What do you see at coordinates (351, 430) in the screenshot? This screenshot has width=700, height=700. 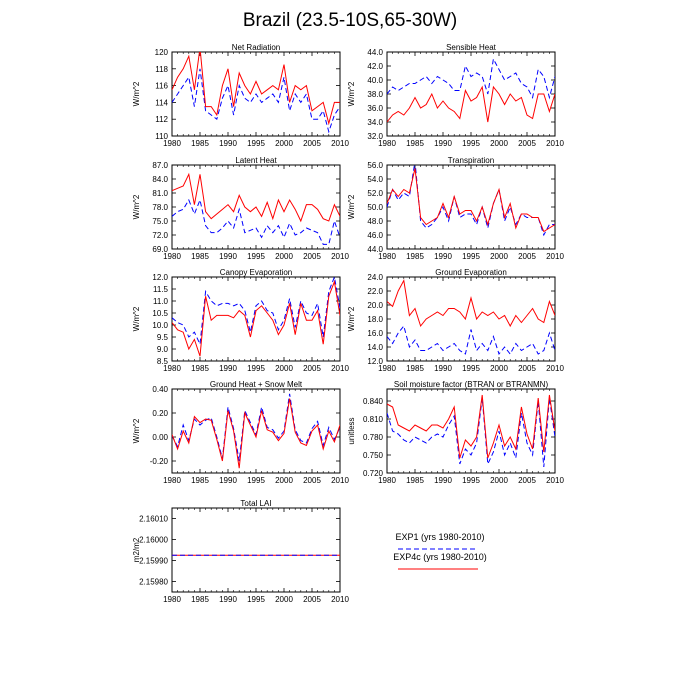 I see `y-axis-label: unitless` at bounding box center [351, 430].